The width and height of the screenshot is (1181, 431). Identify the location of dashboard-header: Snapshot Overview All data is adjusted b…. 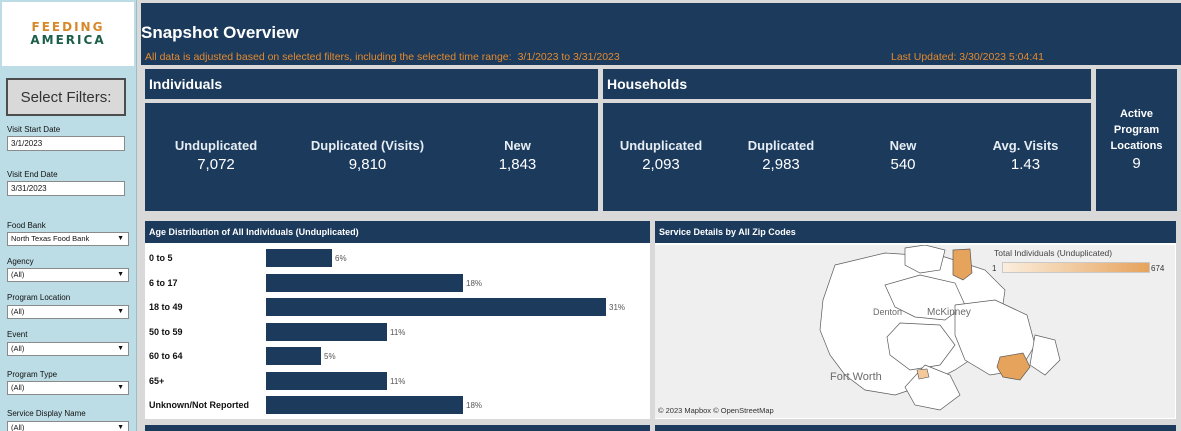
(661, 34).